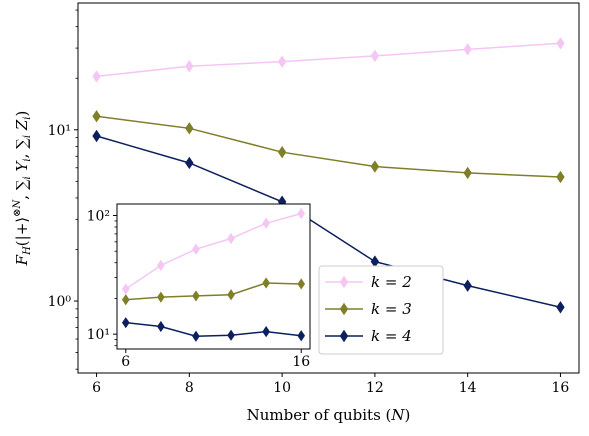  I want to click on main-x-tick-label: 16, so click(561, 388).